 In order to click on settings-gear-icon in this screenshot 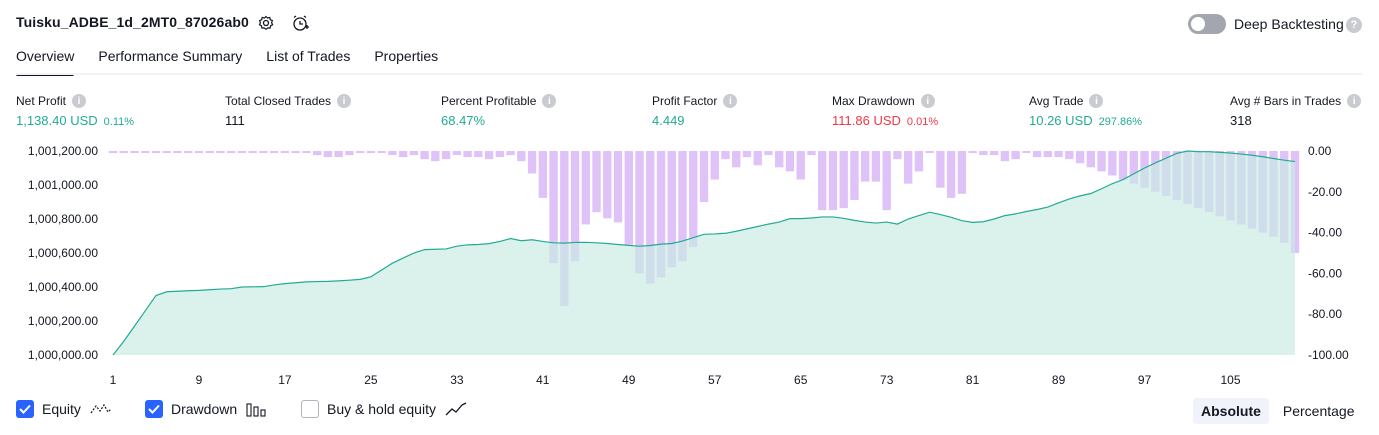, I will do `click(266, 23)`.